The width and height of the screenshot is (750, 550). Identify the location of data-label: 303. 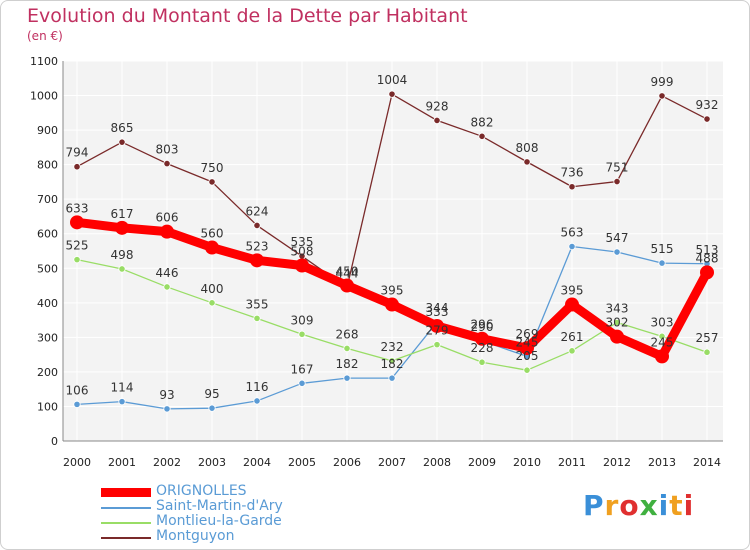
(662, 322).